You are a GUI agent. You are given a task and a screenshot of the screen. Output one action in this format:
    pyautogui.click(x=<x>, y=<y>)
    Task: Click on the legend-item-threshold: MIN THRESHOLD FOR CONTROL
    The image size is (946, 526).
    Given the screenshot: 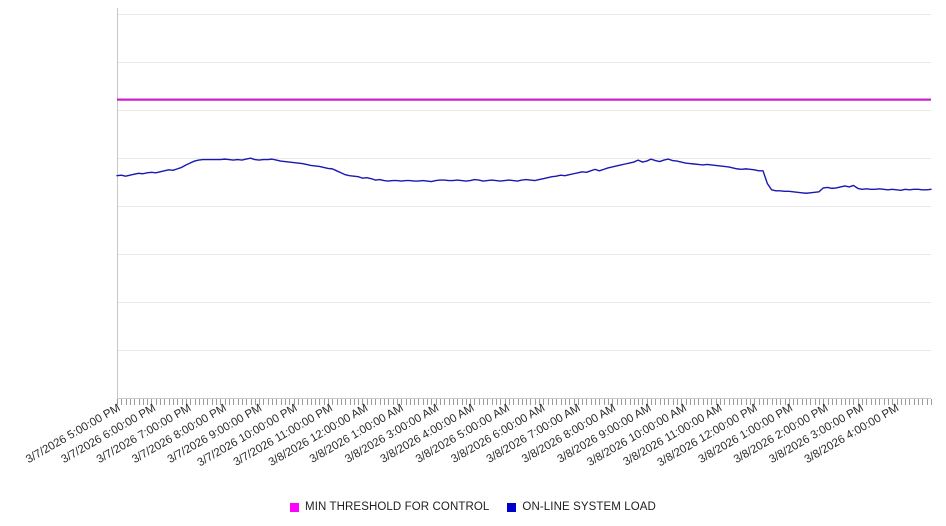 What is the action you would take?
    pyautogui.click(x=389, y=507)
    